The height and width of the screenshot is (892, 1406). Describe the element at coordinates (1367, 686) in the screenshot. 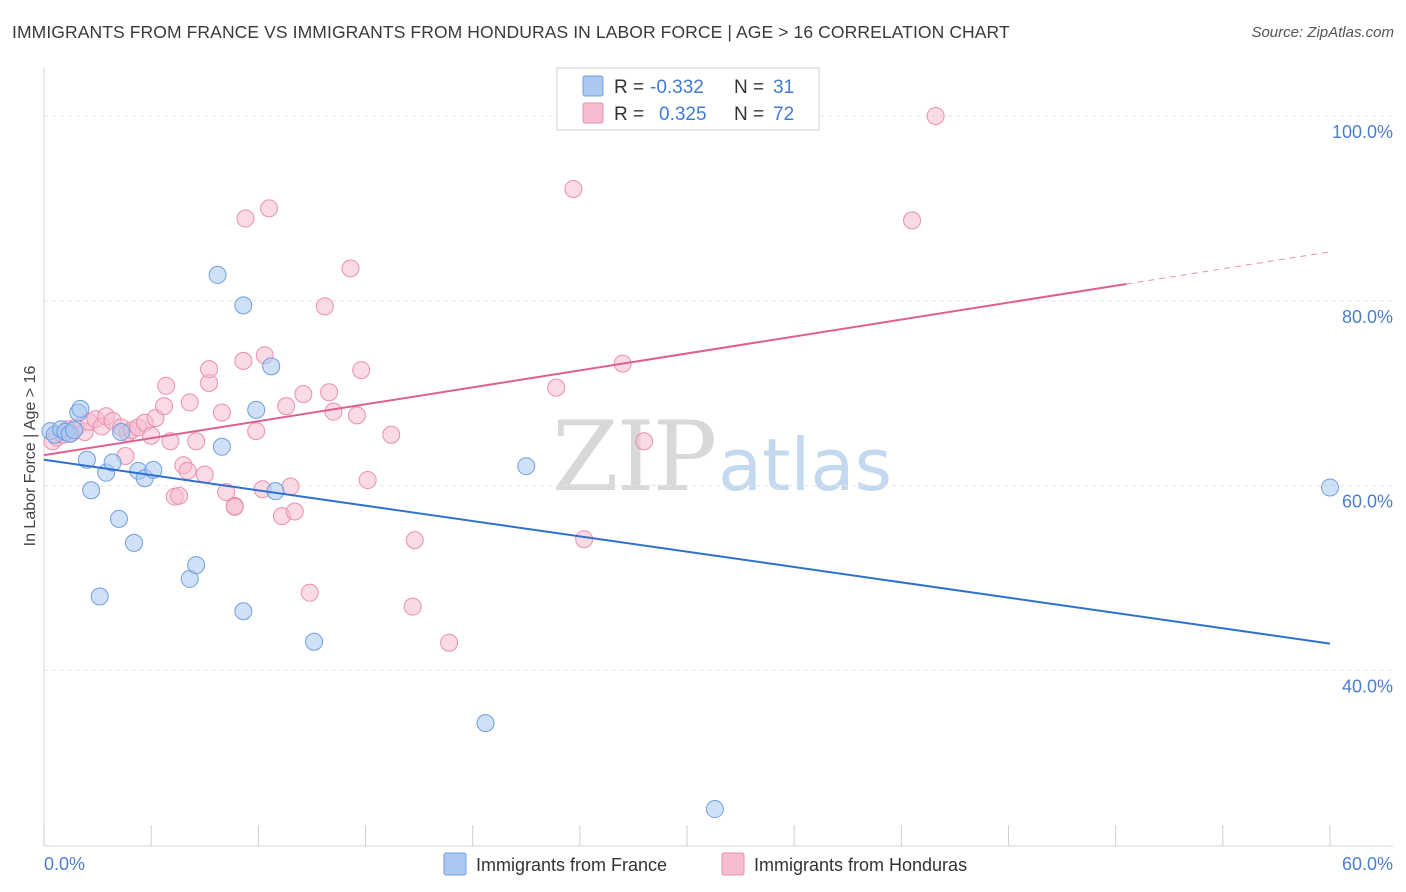

I see `y-tick-label: 40.0%` at that location.